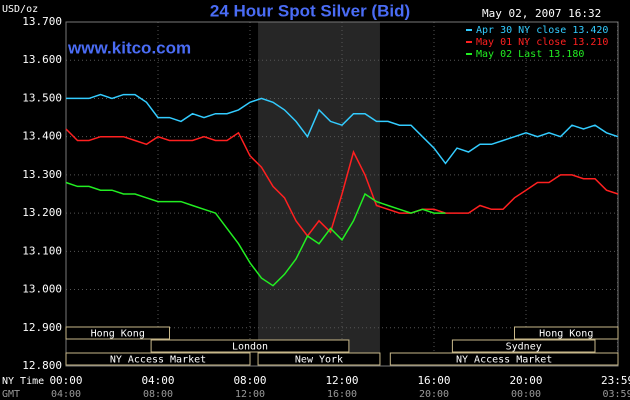  Describe the element at coordinates (433, 380) in the screenshot. I see `x-tick-label: 16:00` at that location.